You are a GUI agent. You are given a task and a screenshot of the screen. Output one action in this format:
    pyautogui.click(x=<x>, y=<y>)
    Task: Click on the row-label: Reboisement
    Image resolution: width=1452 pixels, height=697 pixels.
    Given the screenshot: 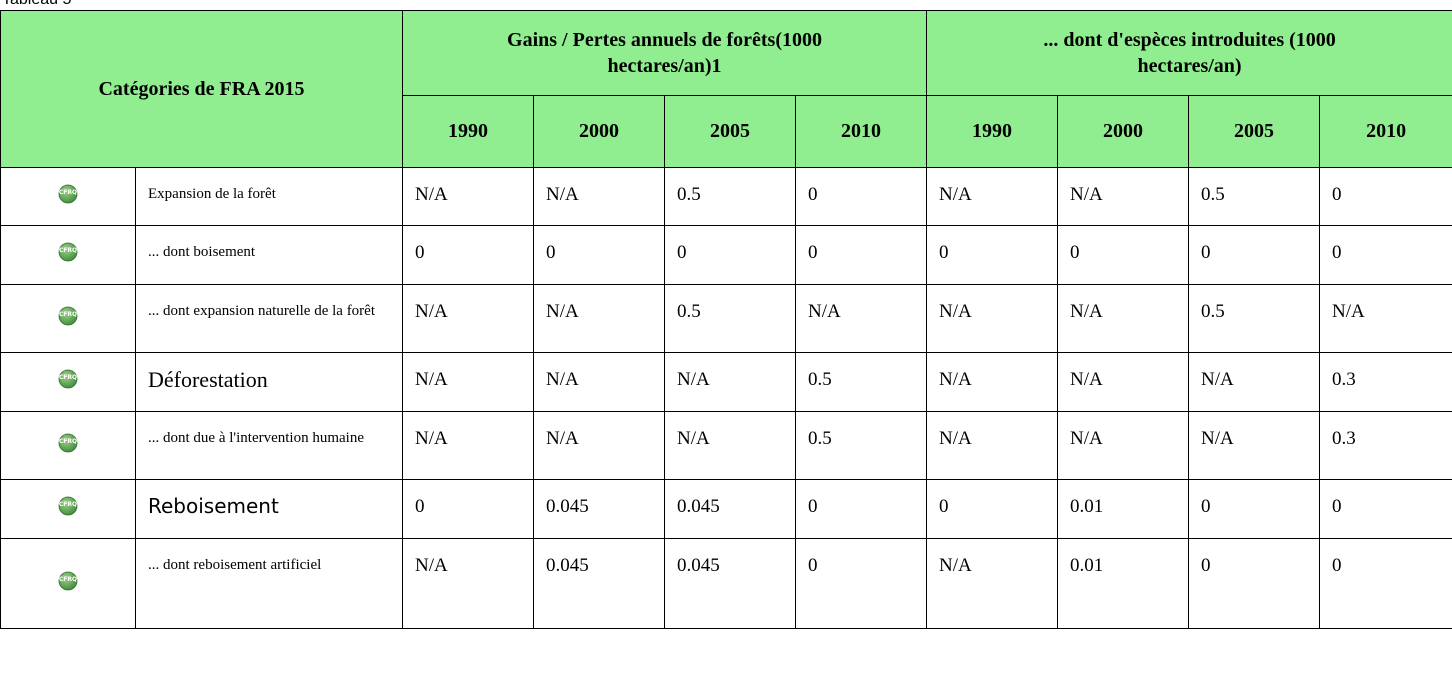 What is the action you would take?
    pyautogui.click(x=269, y=509)
    